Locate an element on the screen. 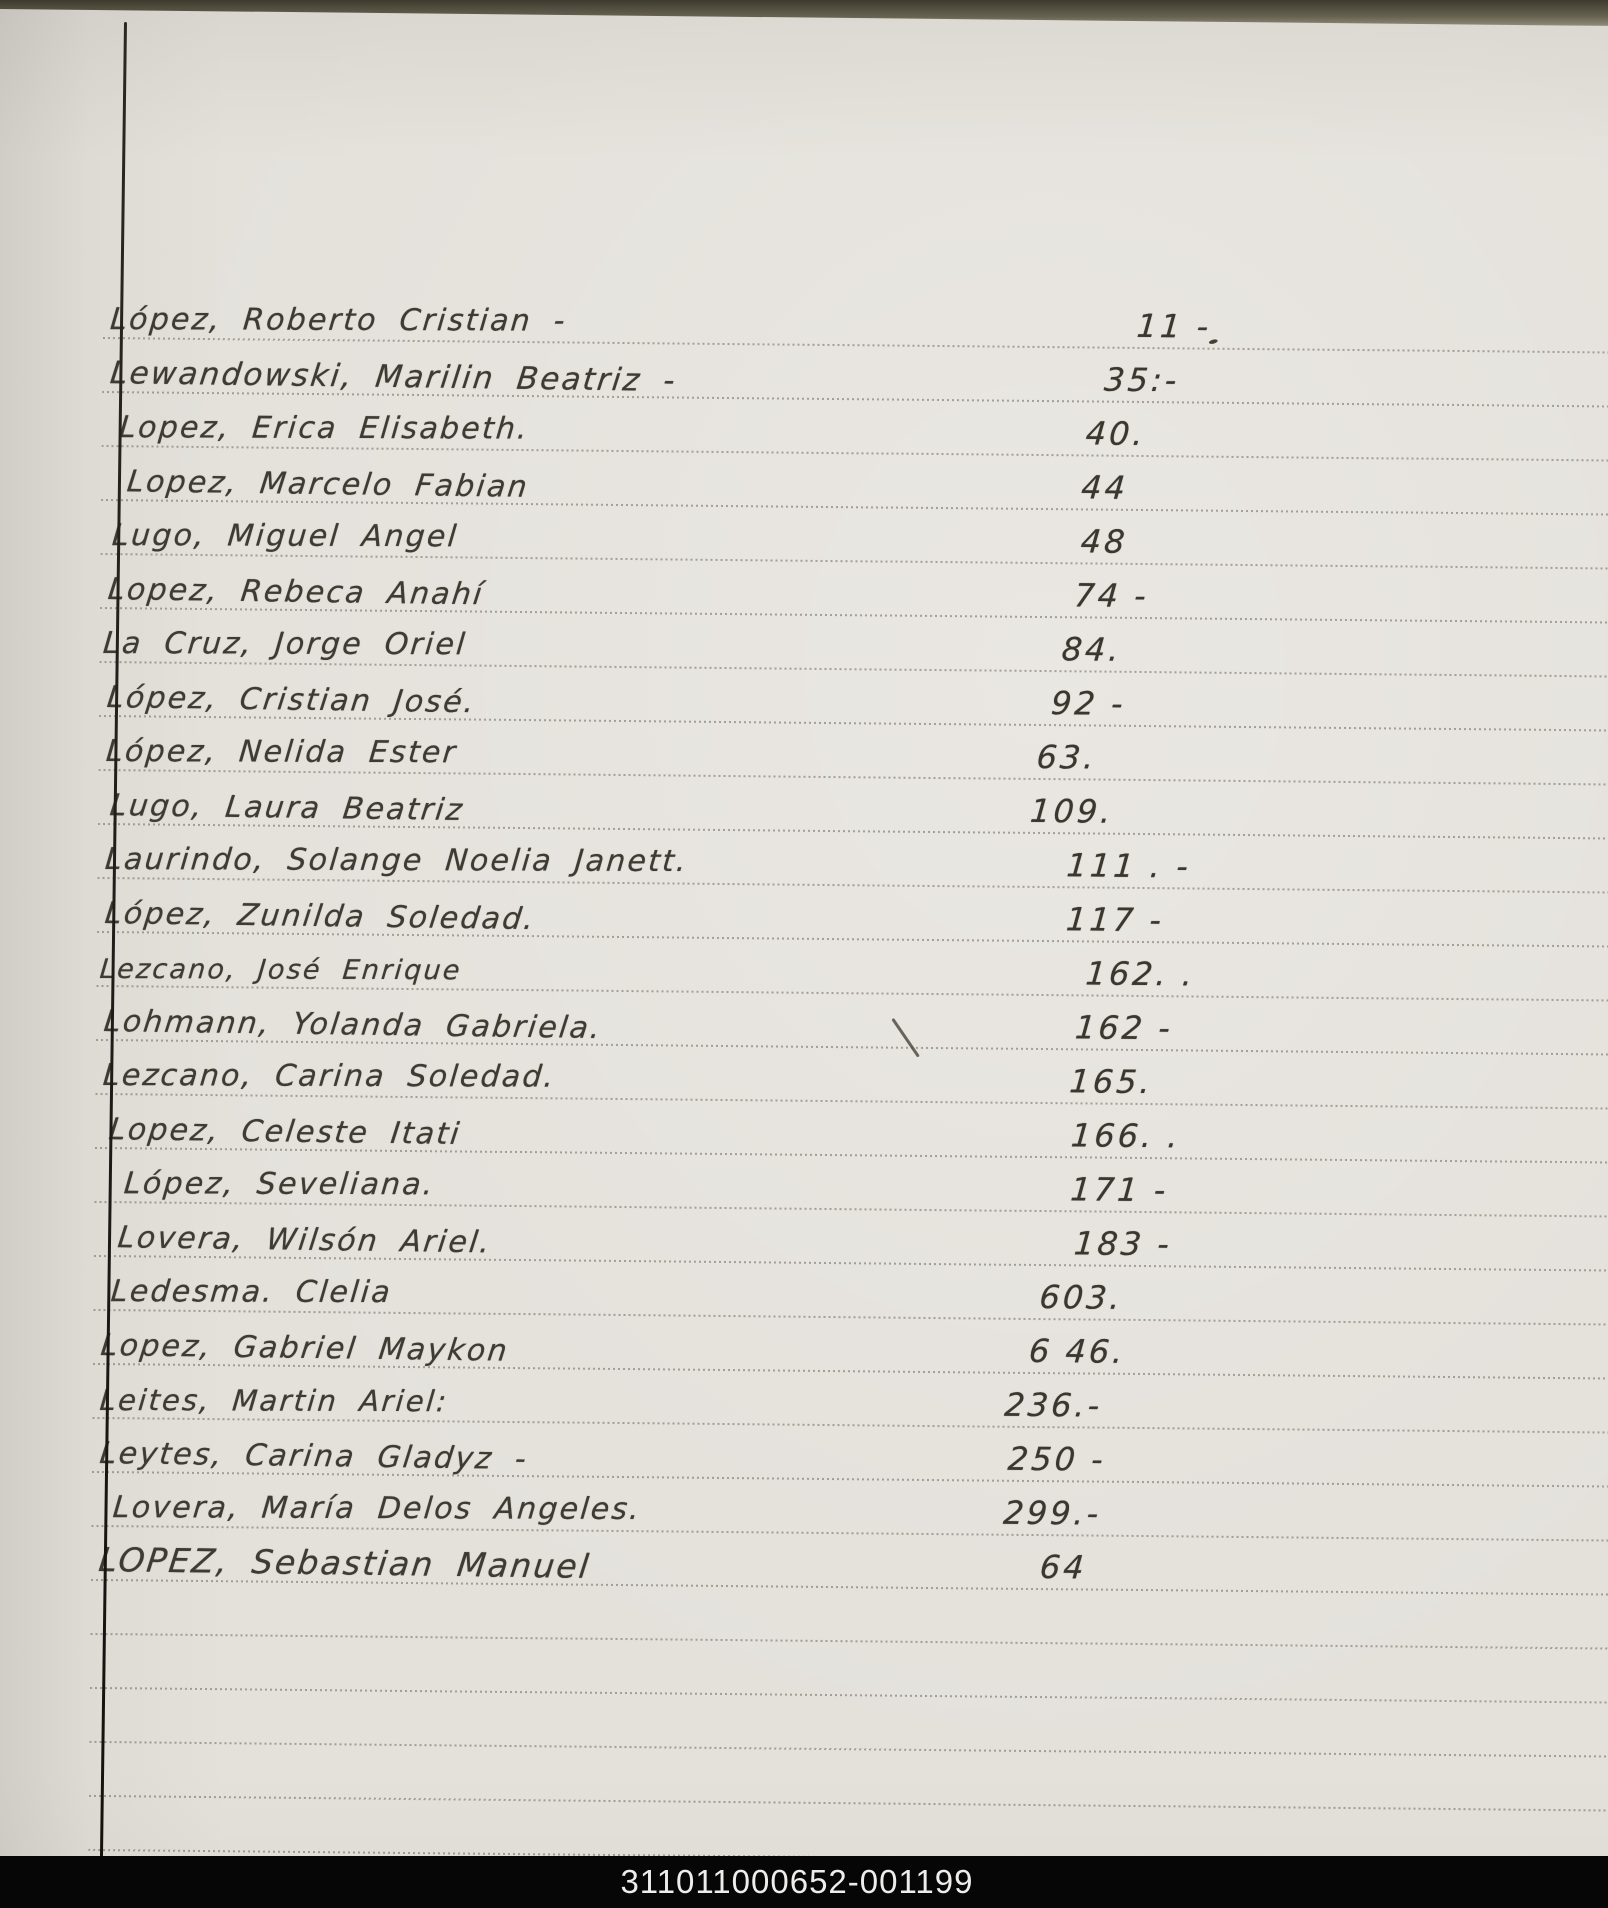  entry-value: 40. is located at coordinates (1116, 434).